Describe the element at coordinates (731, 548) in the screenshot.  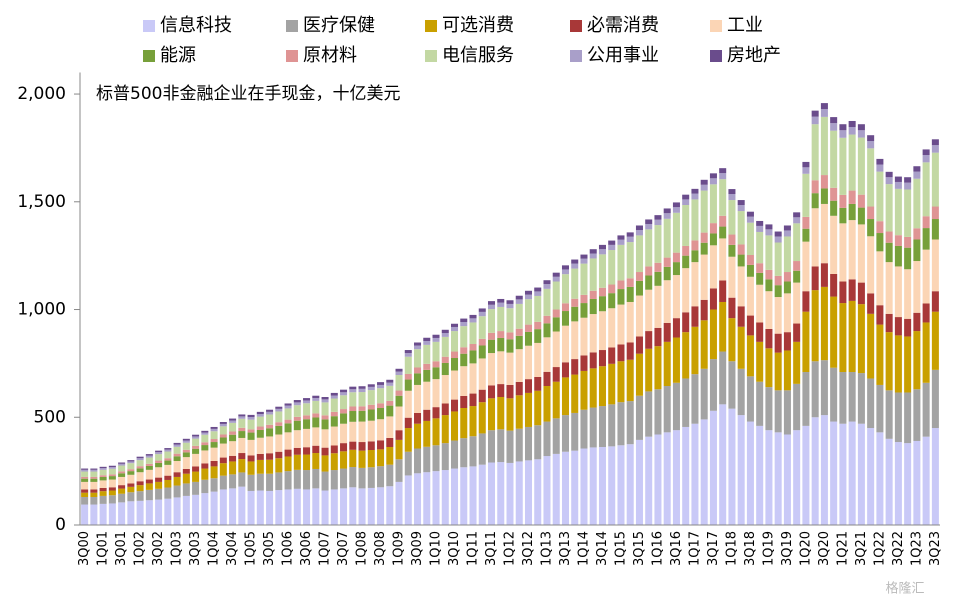
I see `x-tick-label: 1Q18` at that location.